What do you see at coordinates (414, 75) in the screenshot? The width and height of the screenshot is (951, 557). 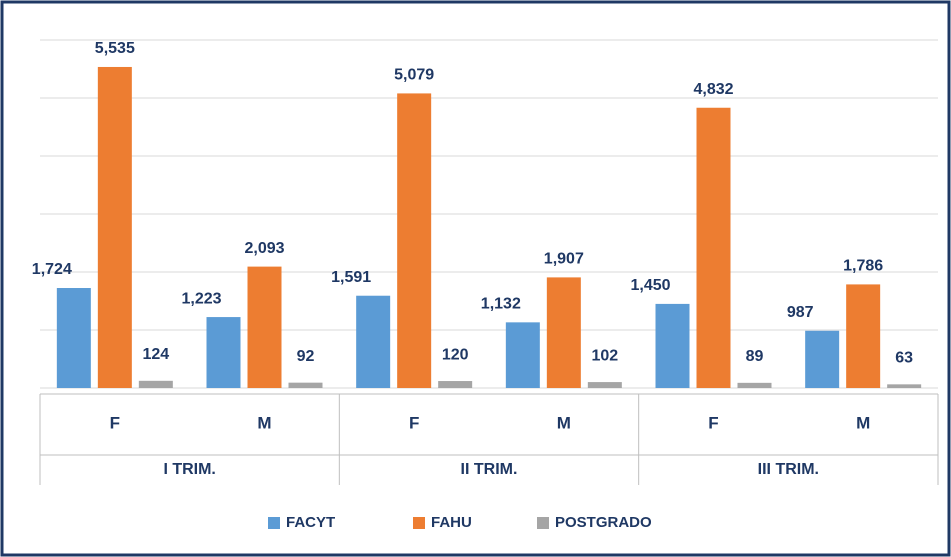 I see `data-label: 5,079` at bounding box center [414, 75].